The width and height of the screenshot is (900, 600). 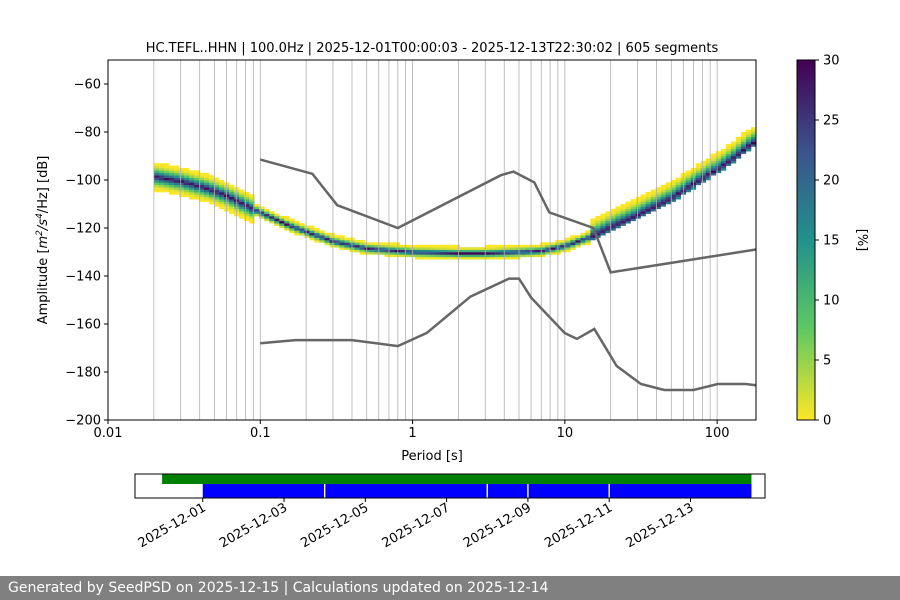 What do you see at coordinates (831, 301) in the screenshot?
I see `colorbar-tick-label: 10` at bounding box center [831, 301].